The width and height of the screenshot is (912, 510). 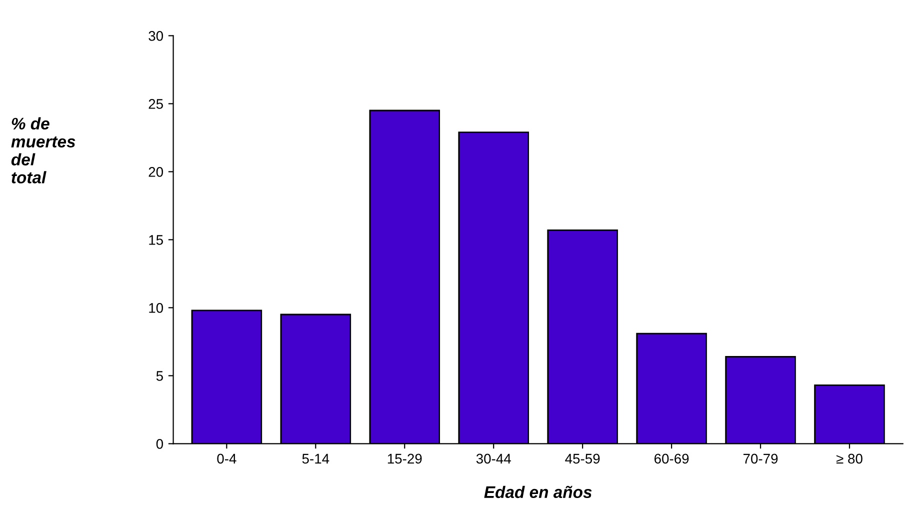 I want to click on x-tick-label: 45-59, so click(x=582, y=459).